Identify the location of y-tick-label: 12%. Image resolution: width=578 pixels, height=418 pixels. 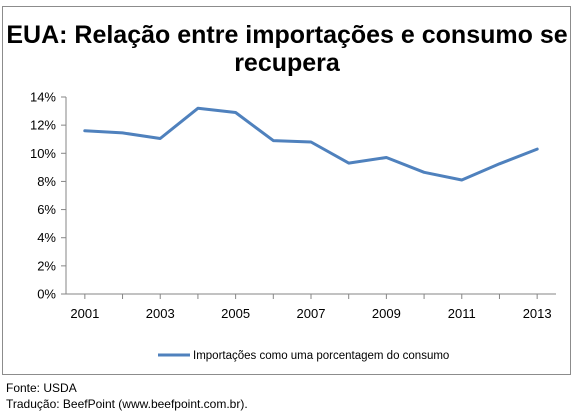
(43, 125).